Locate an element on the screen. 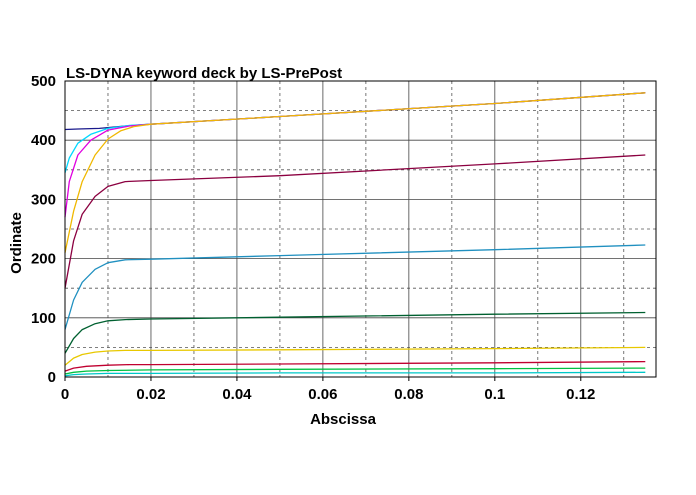 The image size is (696, 495). y-tick-label: 100 is located at coordinates (43, 318).